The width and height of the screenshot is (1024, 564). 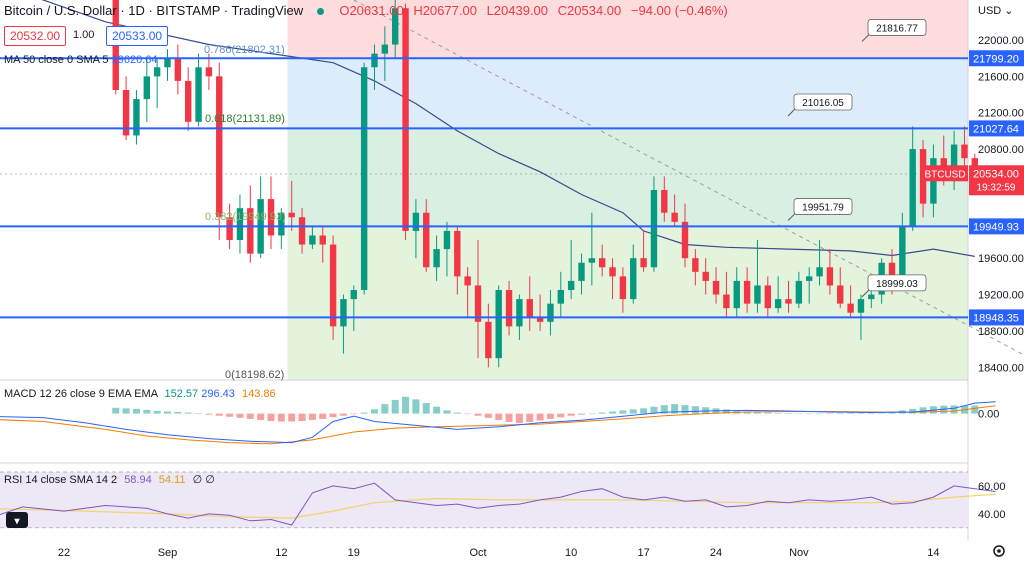 What do you see at coordinates (258, 394) in the screenshot?
I see `macd-signal-value: 143.86` at bounding box center [258, 394].